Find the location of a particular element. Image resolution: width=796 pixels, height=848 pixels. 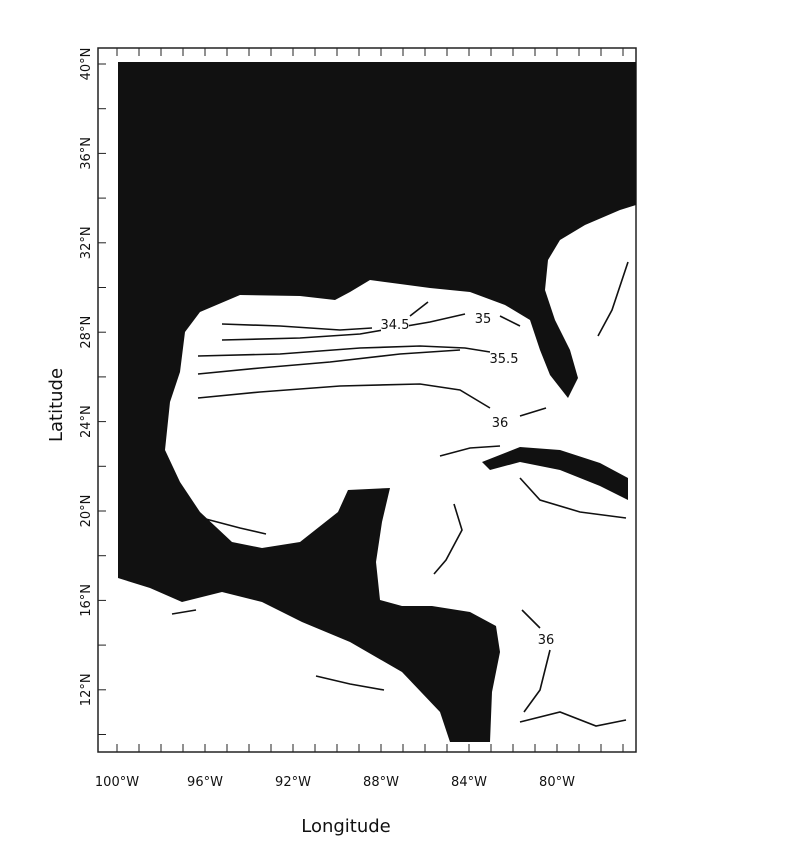

x-axis-label: Longitude is located at coordinates (346, 826).